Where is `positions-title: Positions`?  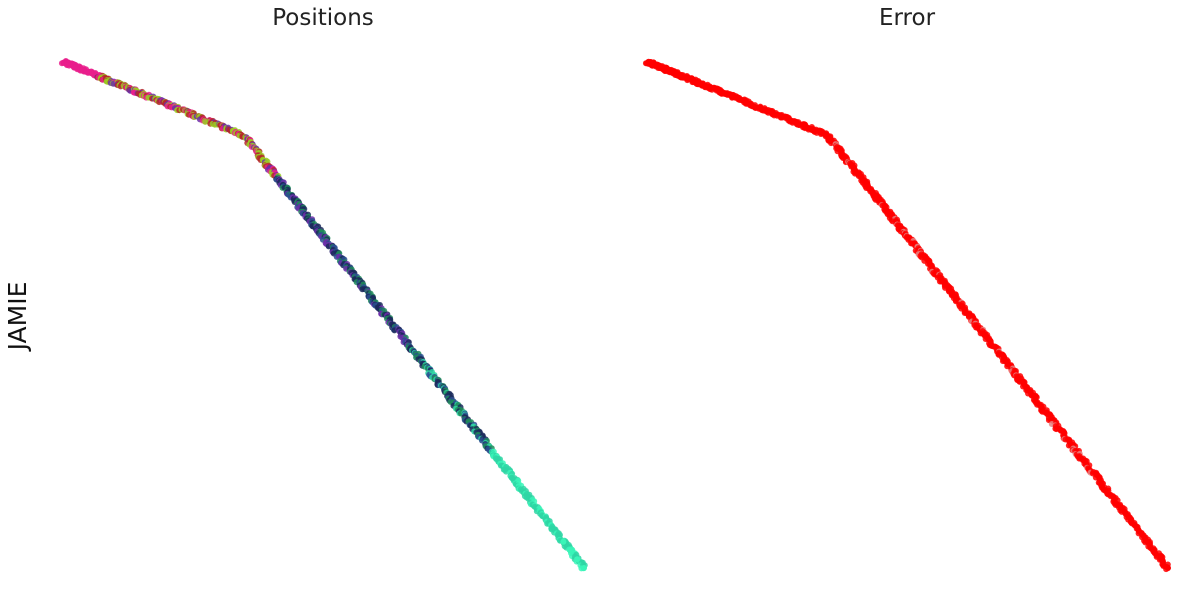 positions-title: Positions is located at coordinates (323, 18).